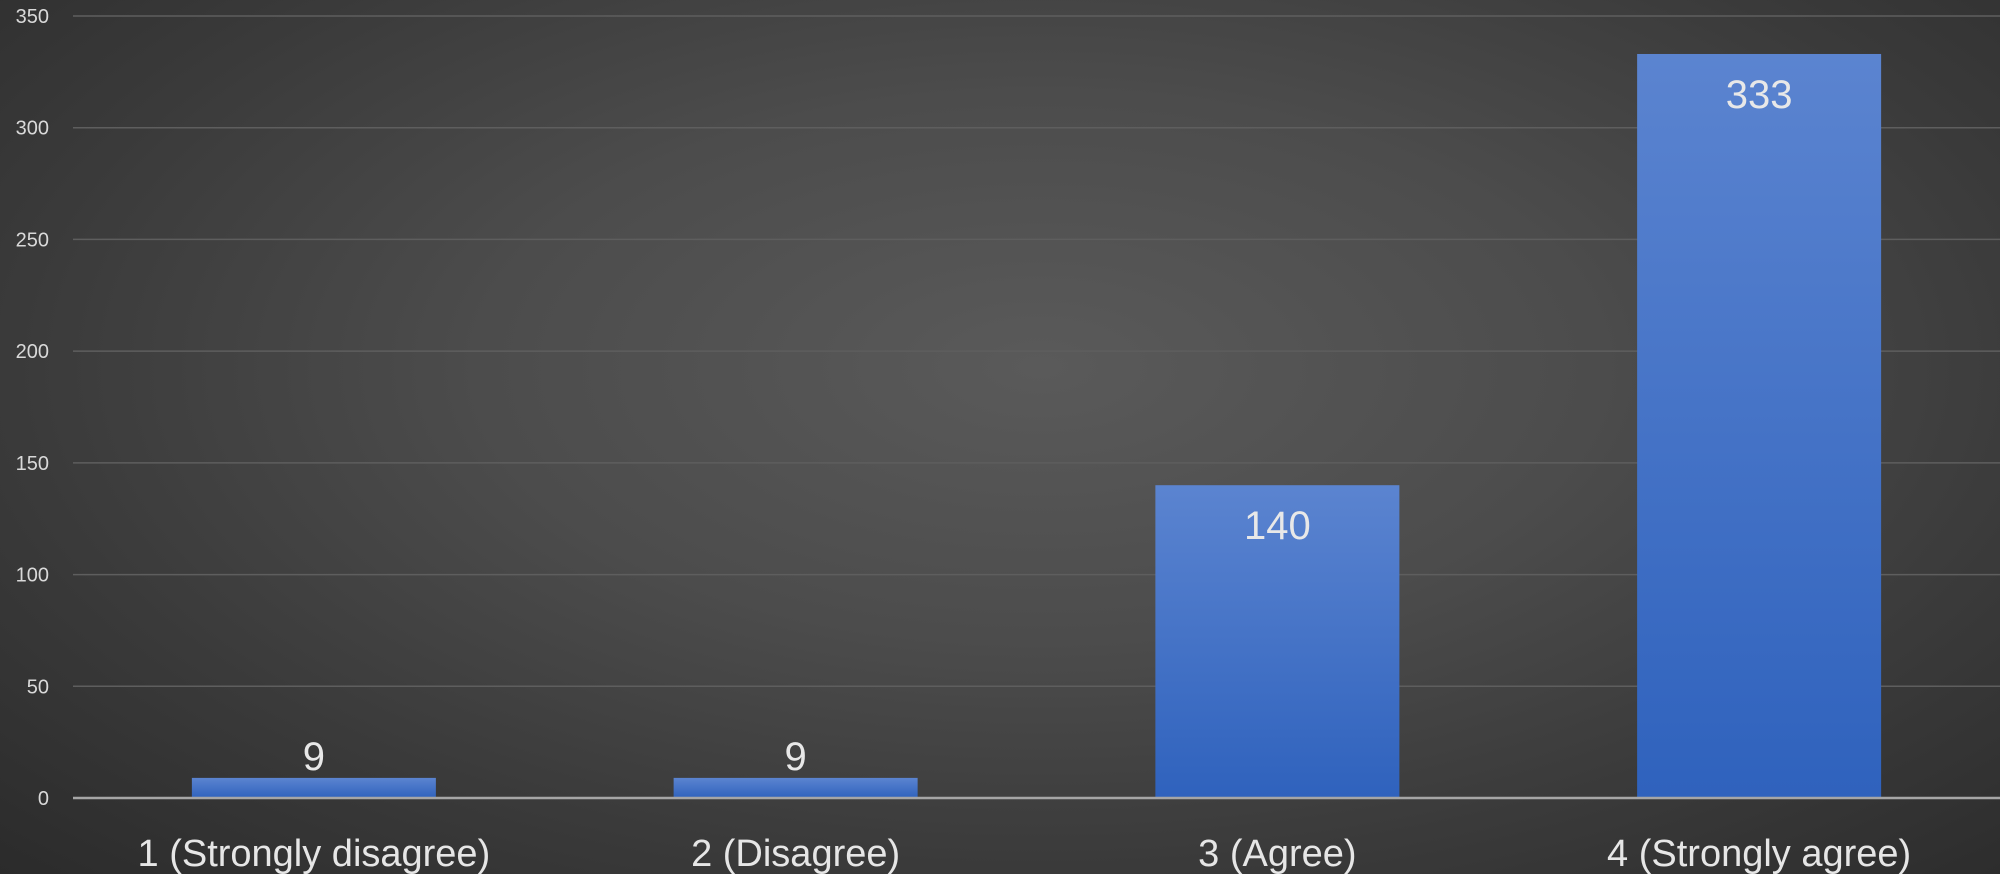 The image size is (2000, 874). Describe the element at coordinates (32, 408) in the screenshot. I see `y-axis-tick-labels: 0 50 100 150 200 250 300 350` at that location.